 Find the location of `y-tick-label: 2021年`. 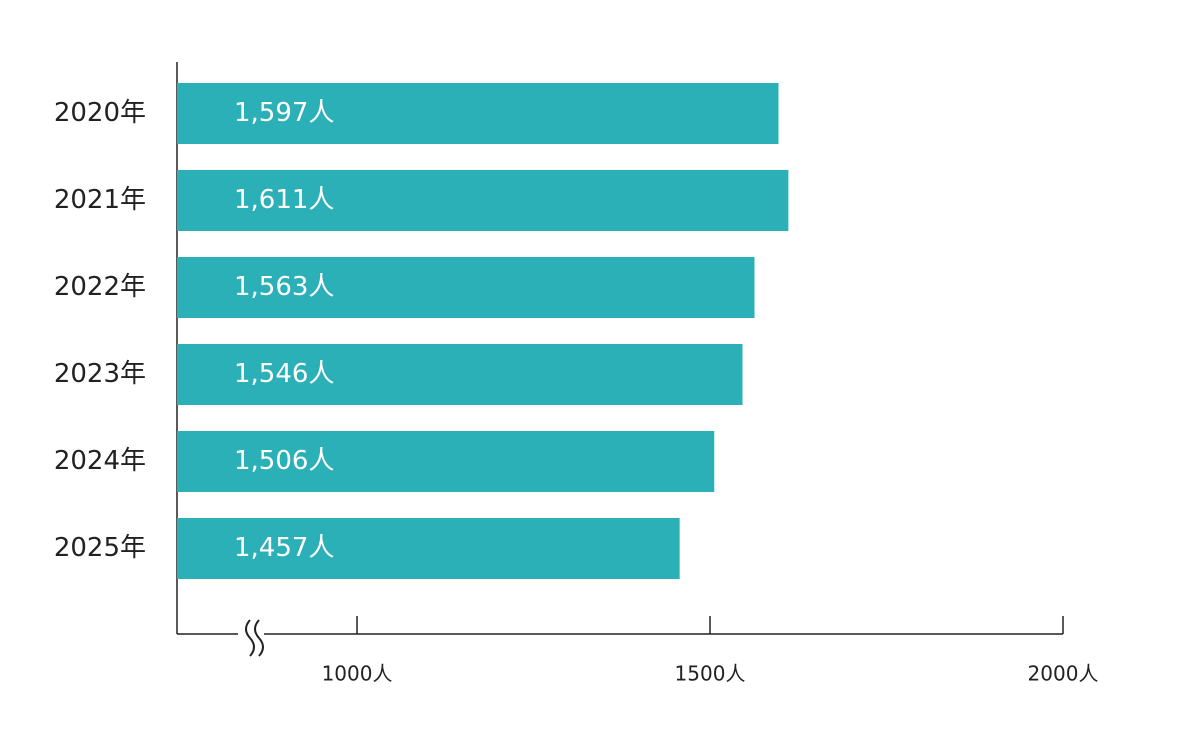

y-tick-label: 2021年 is located at coordinates (100, 200).